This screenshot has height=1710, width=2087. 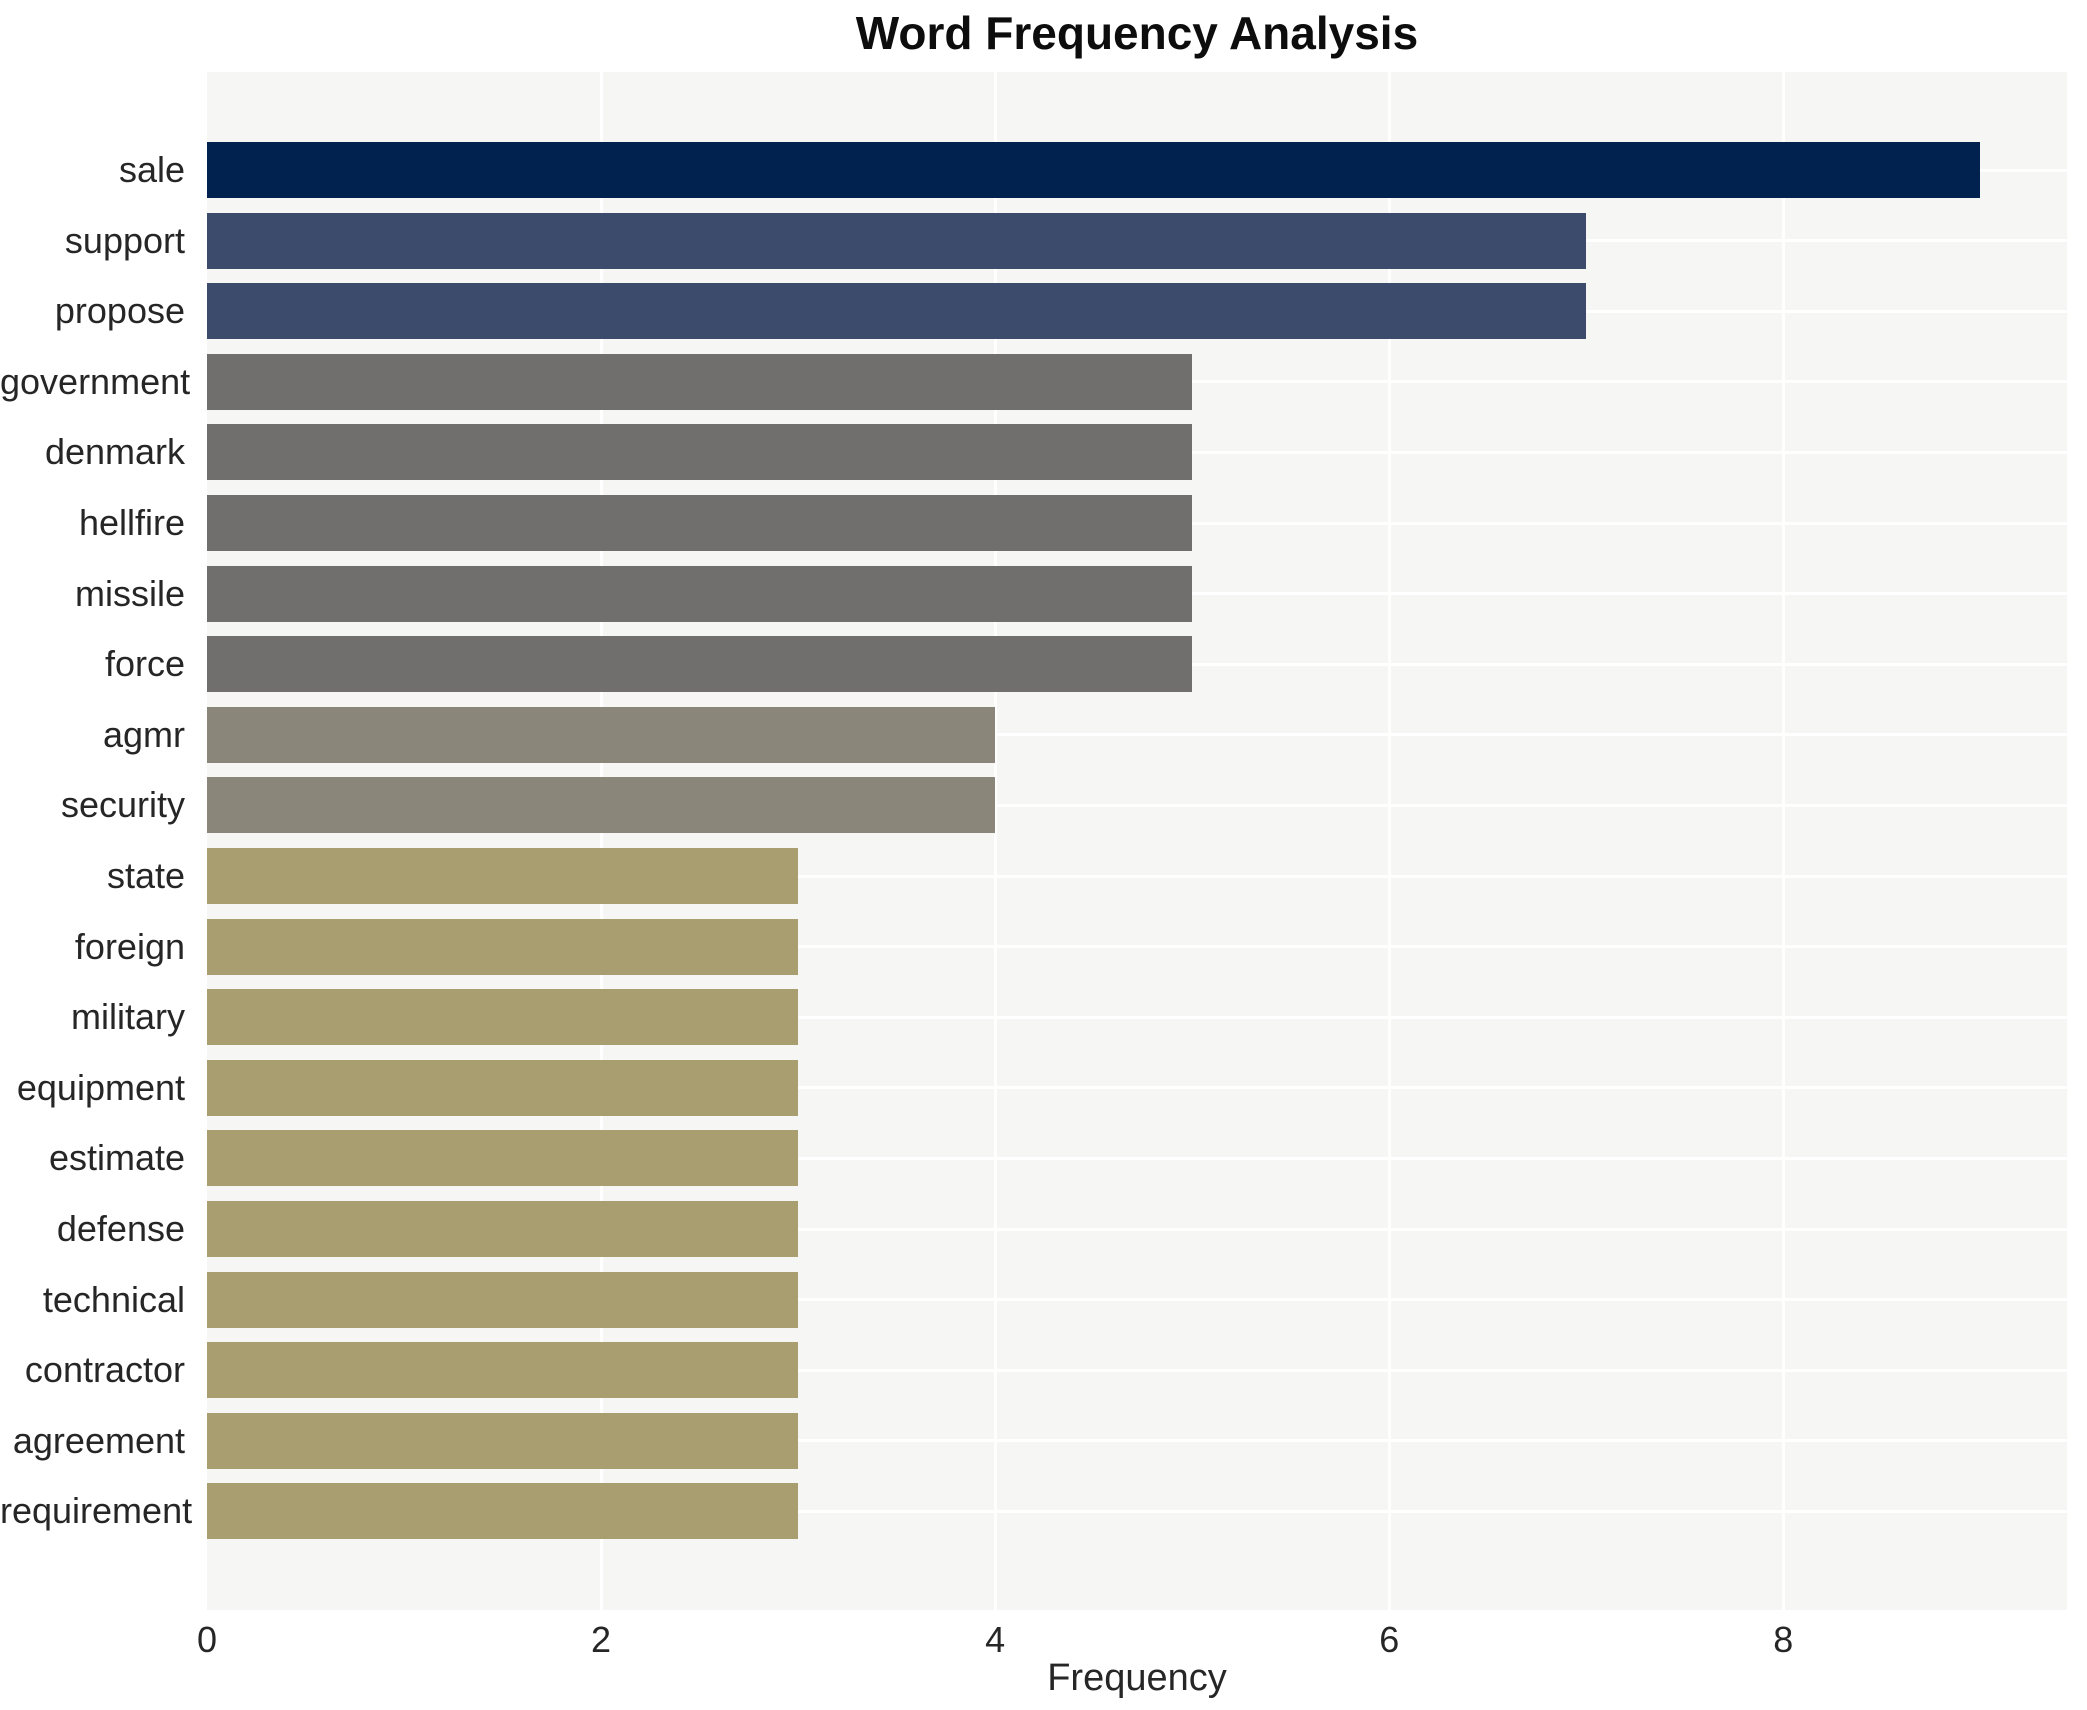 What do you see at coordinates (119, 311) in the screenshot?
I see `category-label-propose: propose` at bounding box center [119, 311].